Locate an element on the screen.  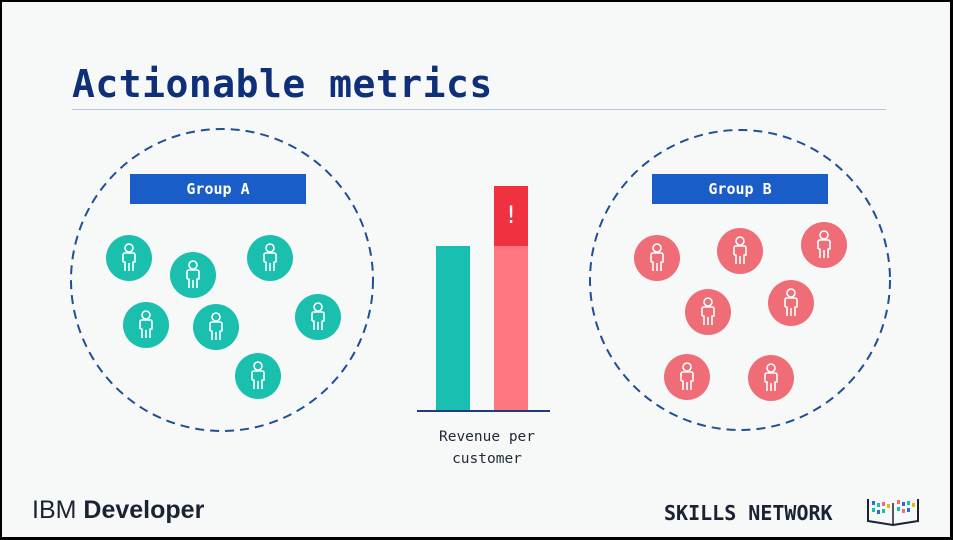
skills-network-logo: SKILLS NETWORK is located at coordinates (748, 513).